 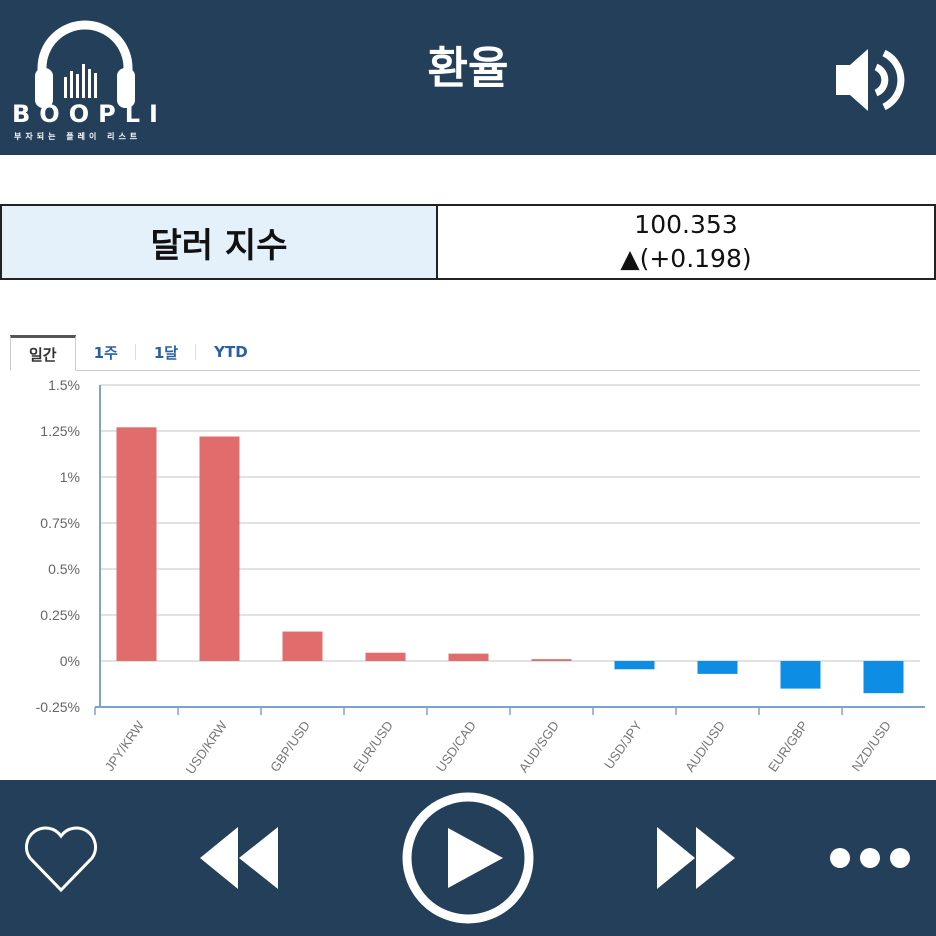 I want to click on y-tick-label: 0%, so click(x=70, y=661).